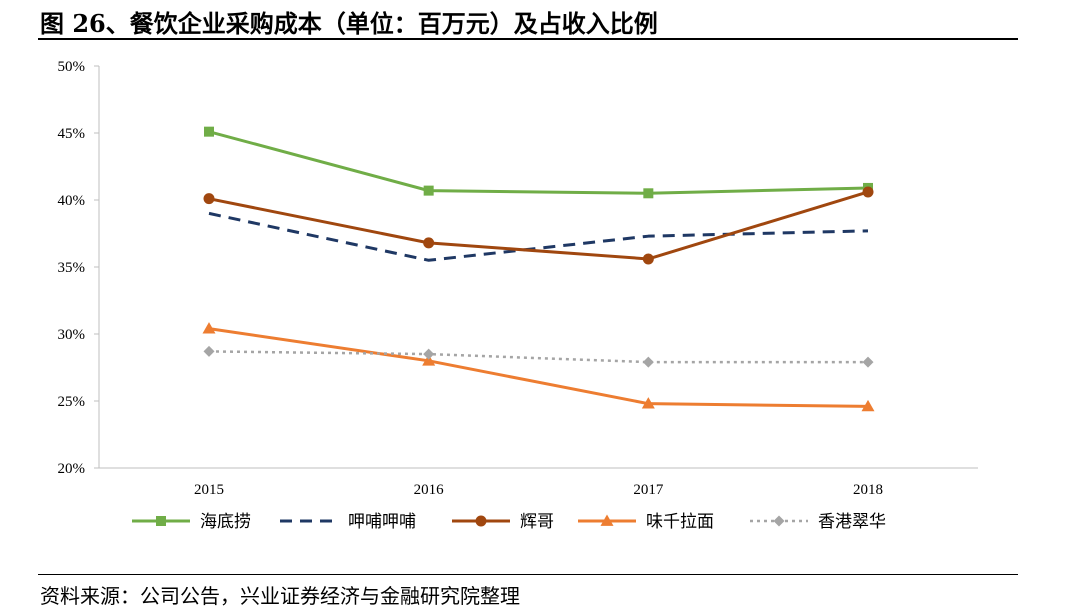 The height and width of the screenshot is (610, 1079). I want to click on y-tick-label: 40%, so click(72, 201).